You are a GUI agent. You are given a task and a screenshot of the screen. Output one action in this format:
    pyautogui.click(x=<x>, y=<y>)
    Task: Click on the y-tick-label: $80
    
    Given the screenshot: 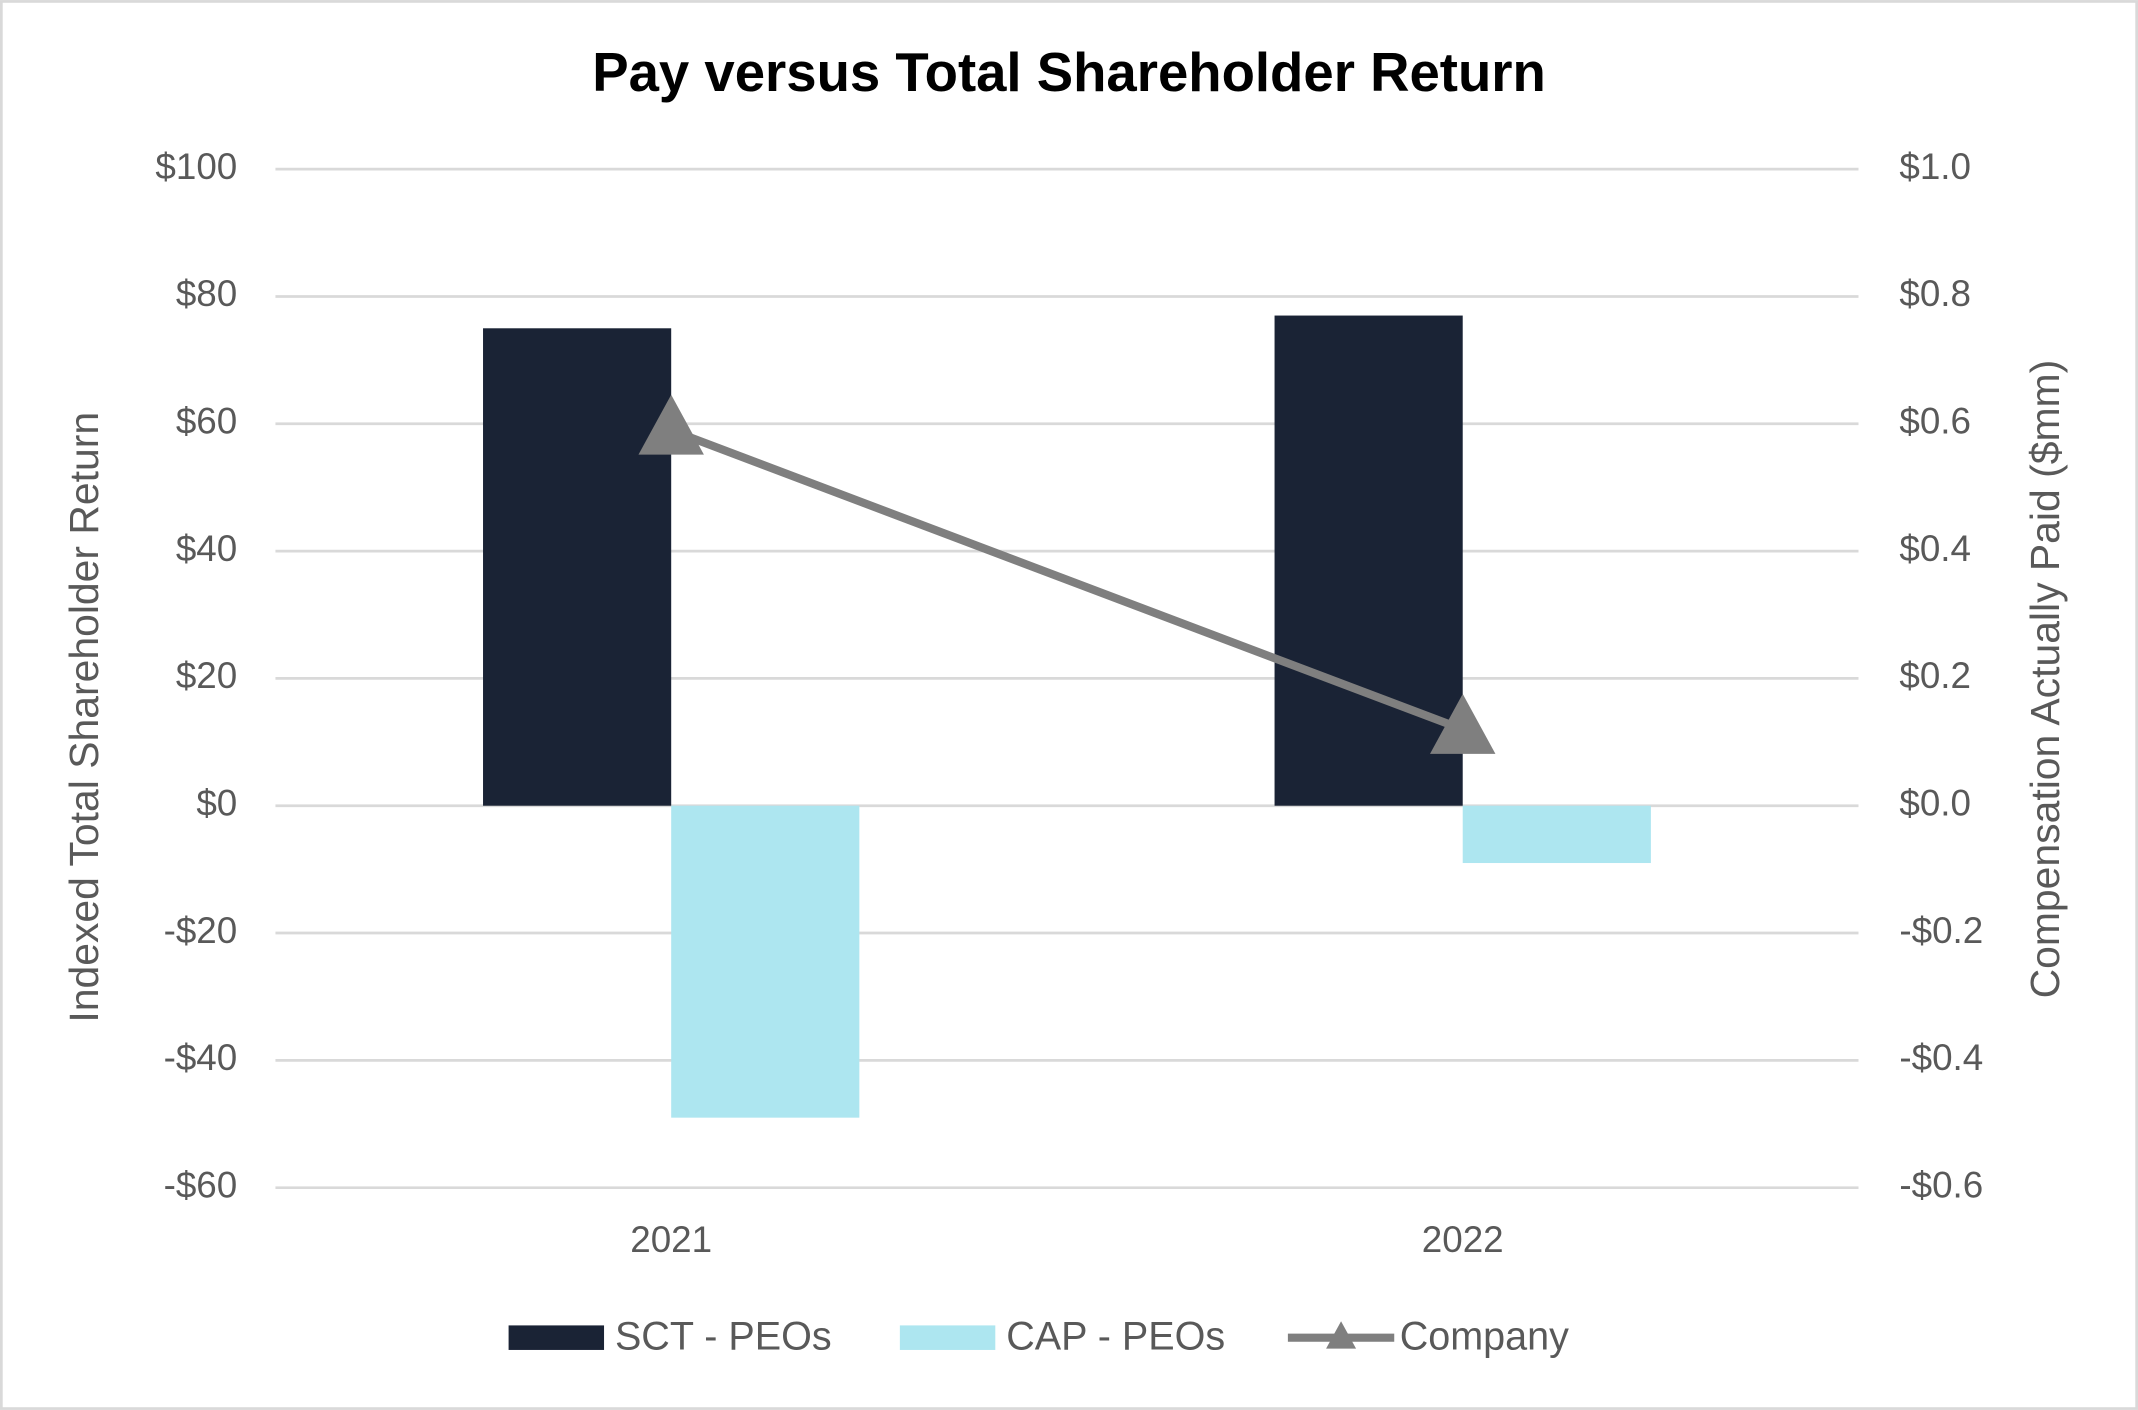 What is the action you would take?
    pyautogui.click(x=206, y=293)
    